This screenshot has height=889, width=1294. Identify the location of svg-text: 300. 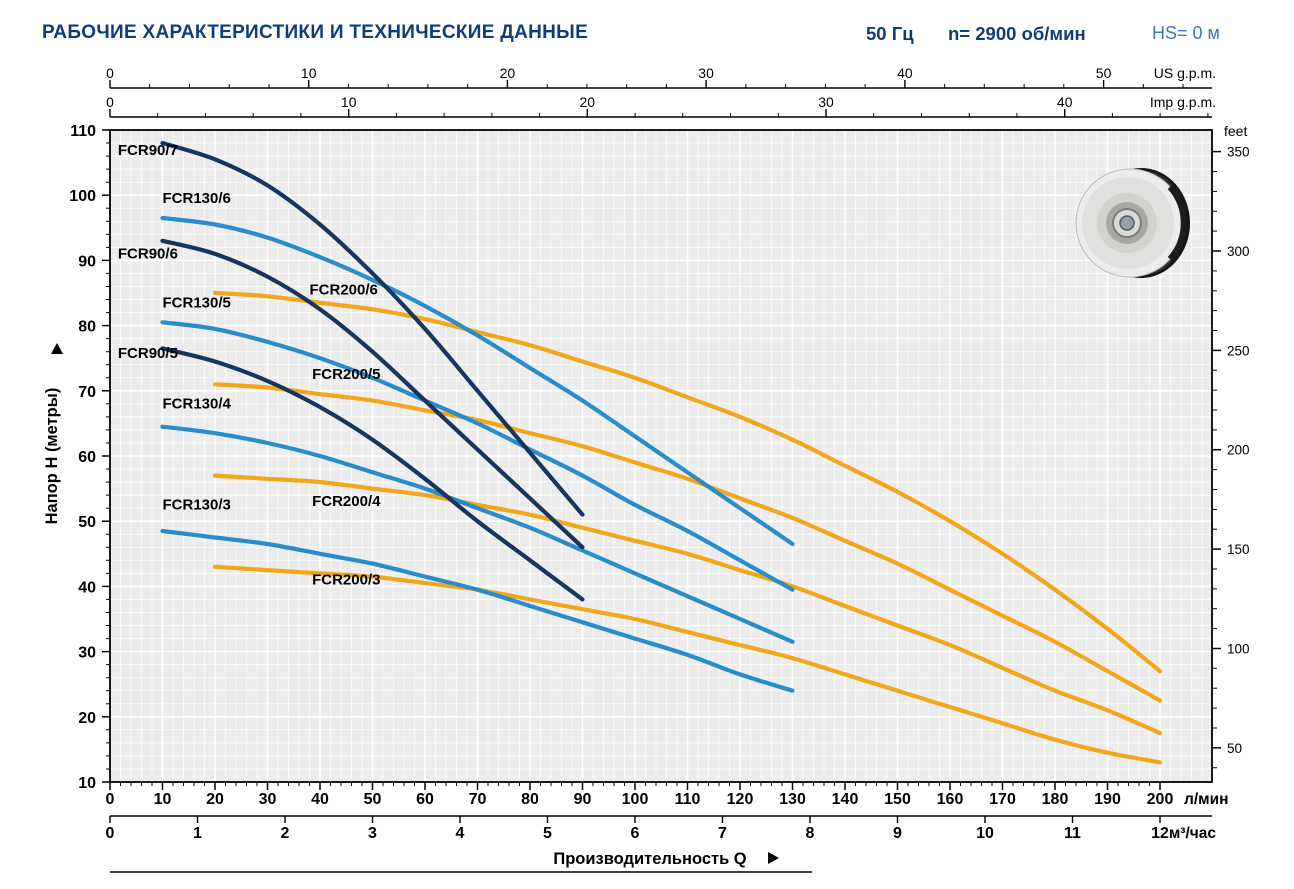
(1238, 251).